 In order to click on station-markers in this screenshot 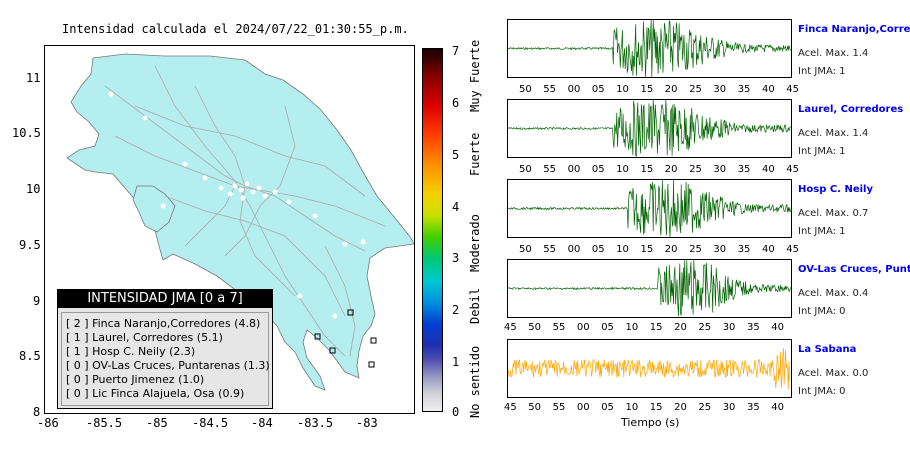, I will do `click(345, 338)`.